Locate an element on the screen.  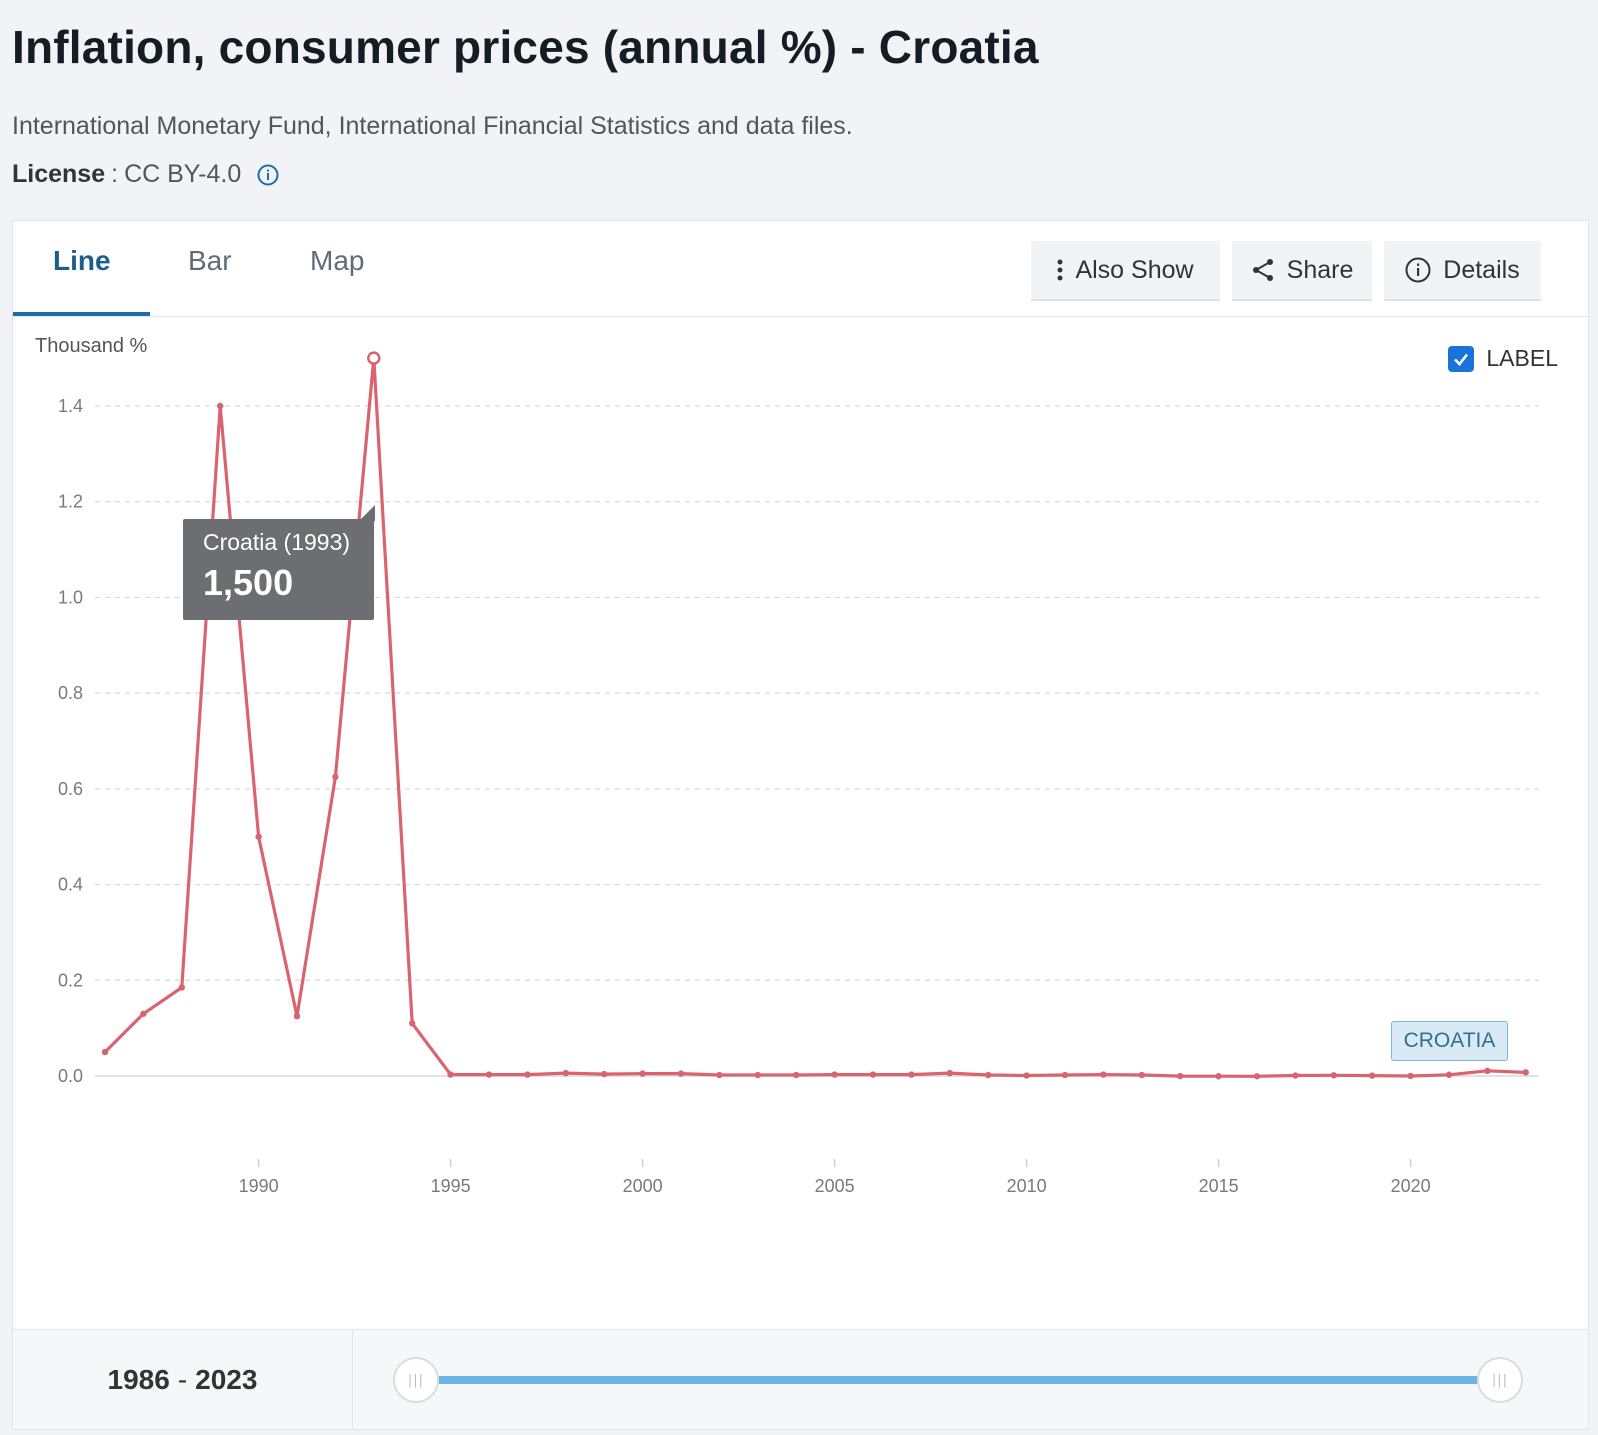
license-line: License : CC BY-4.0 is located at coordinates (145, 174).